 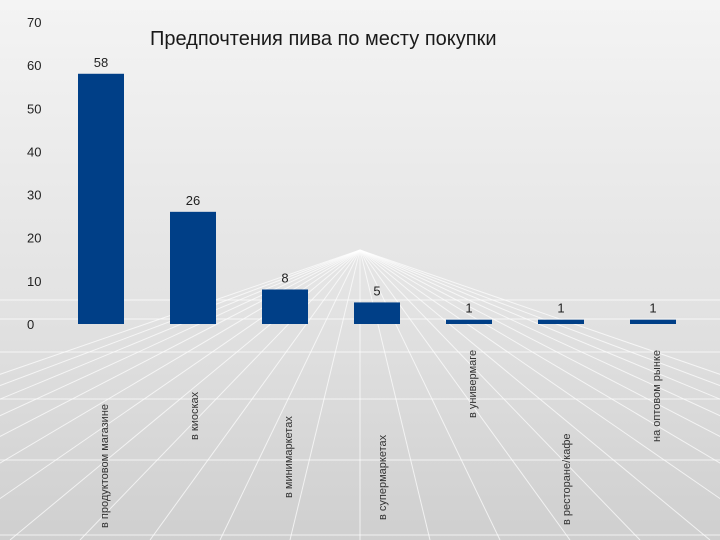 What do you see at coordinates (34, 108) in the screenshot?
I see `y-tick-label: 50` at bounding box center [34, 108].